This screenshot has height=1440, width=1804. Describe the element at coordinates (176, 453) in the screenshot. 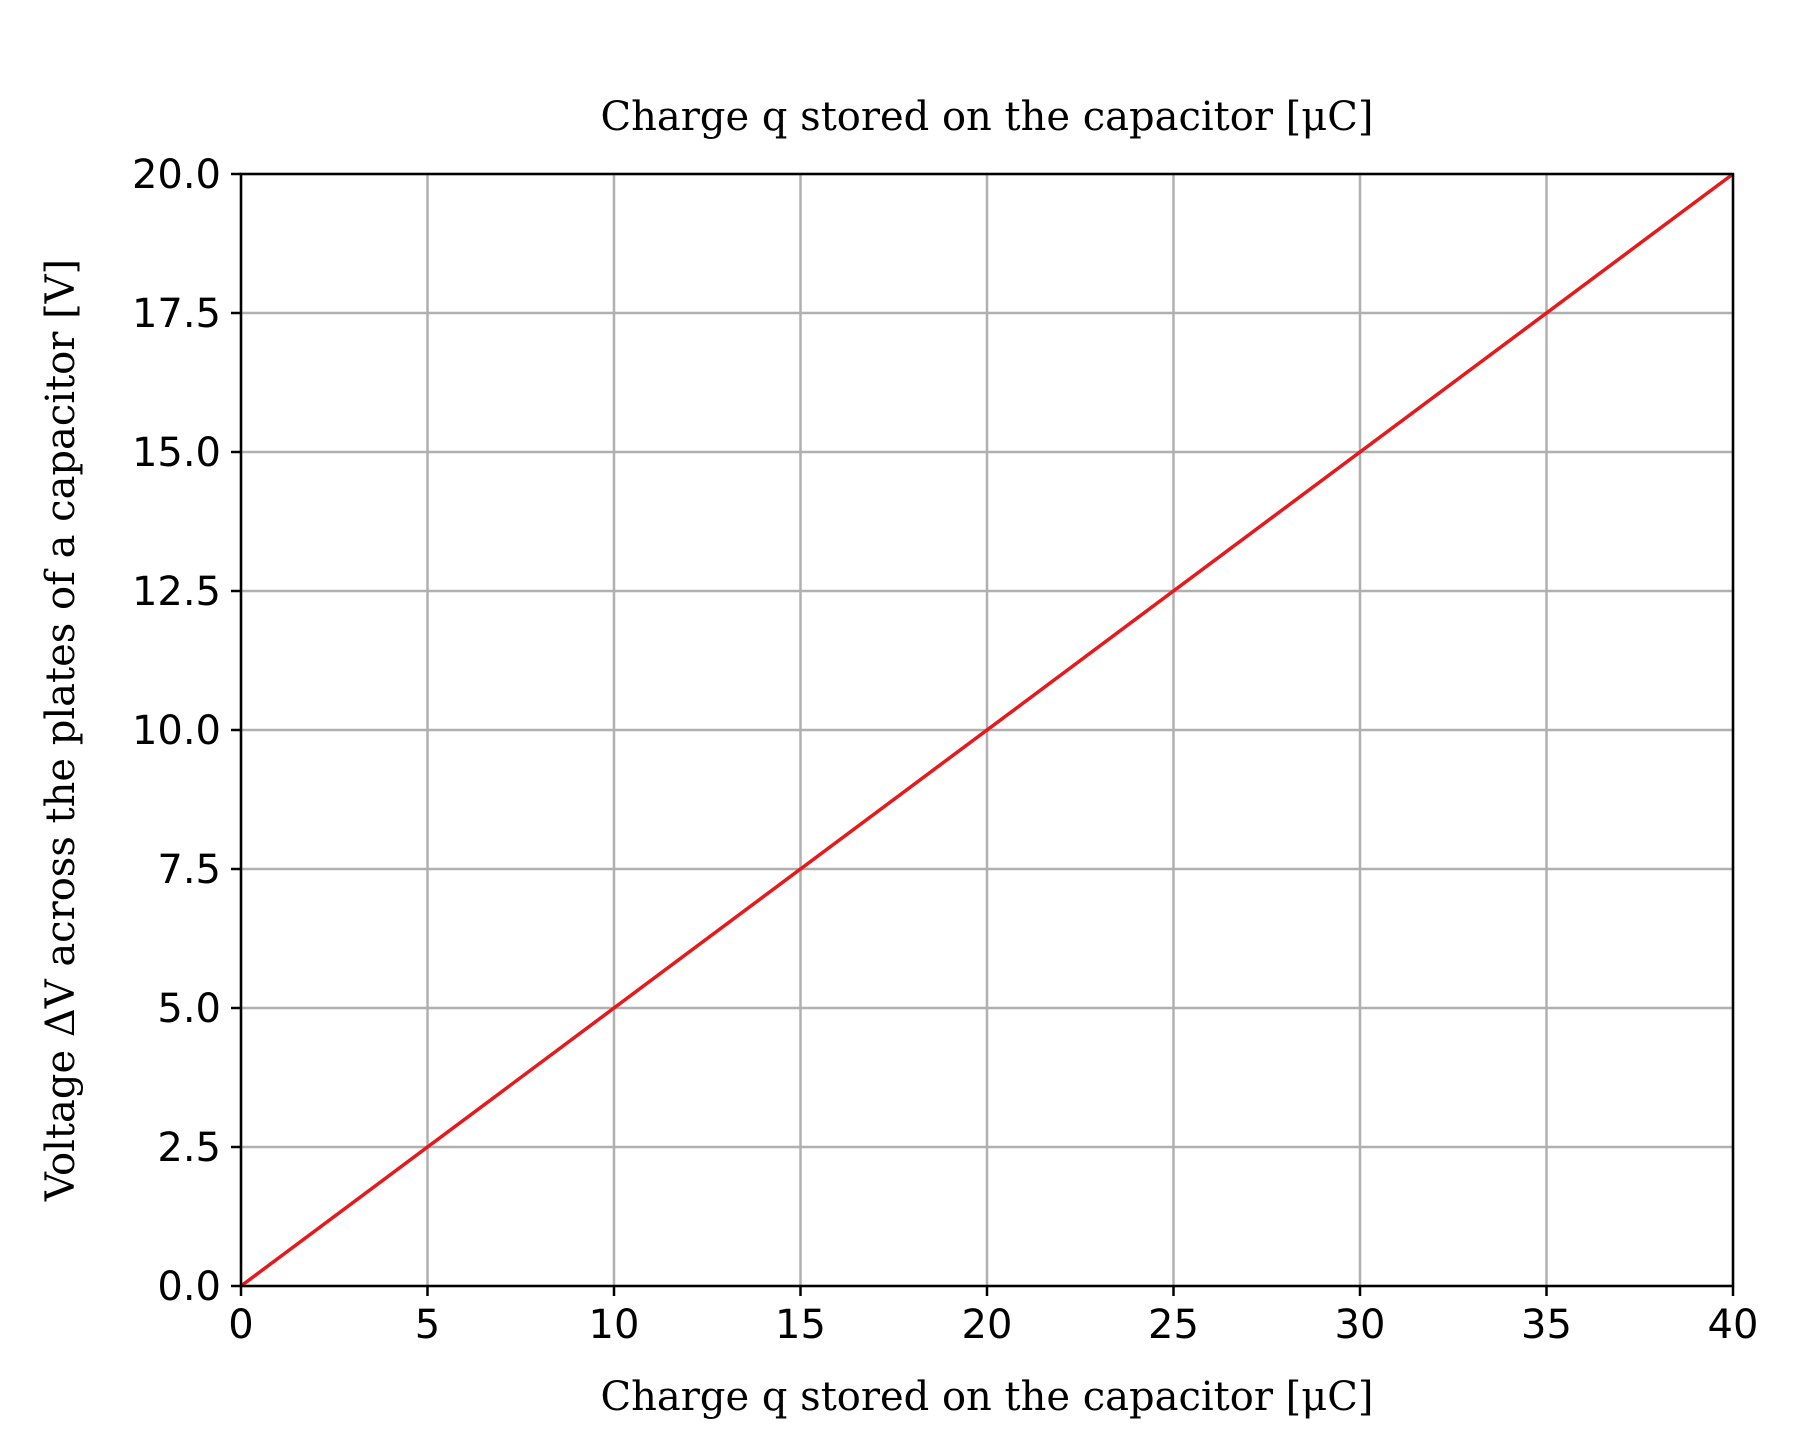

I see `y-tick-label: 15.0` at that location.